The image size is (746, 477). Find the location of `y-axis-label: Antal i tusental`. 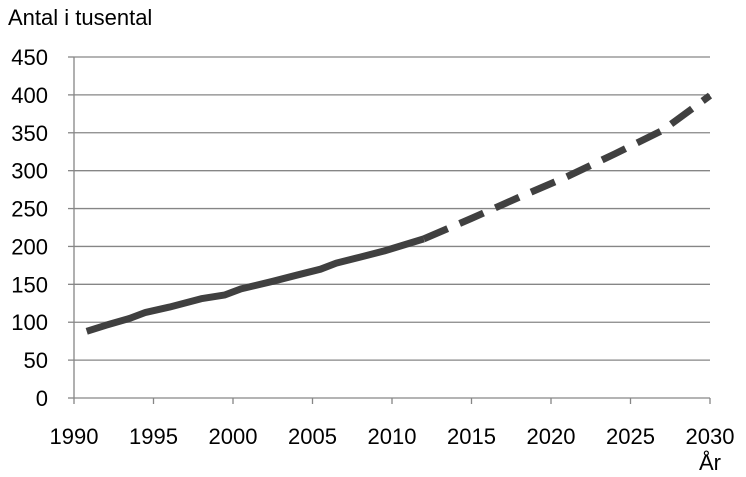

y-axis-label: Antal i tusental is located at coordinates (80, 17).